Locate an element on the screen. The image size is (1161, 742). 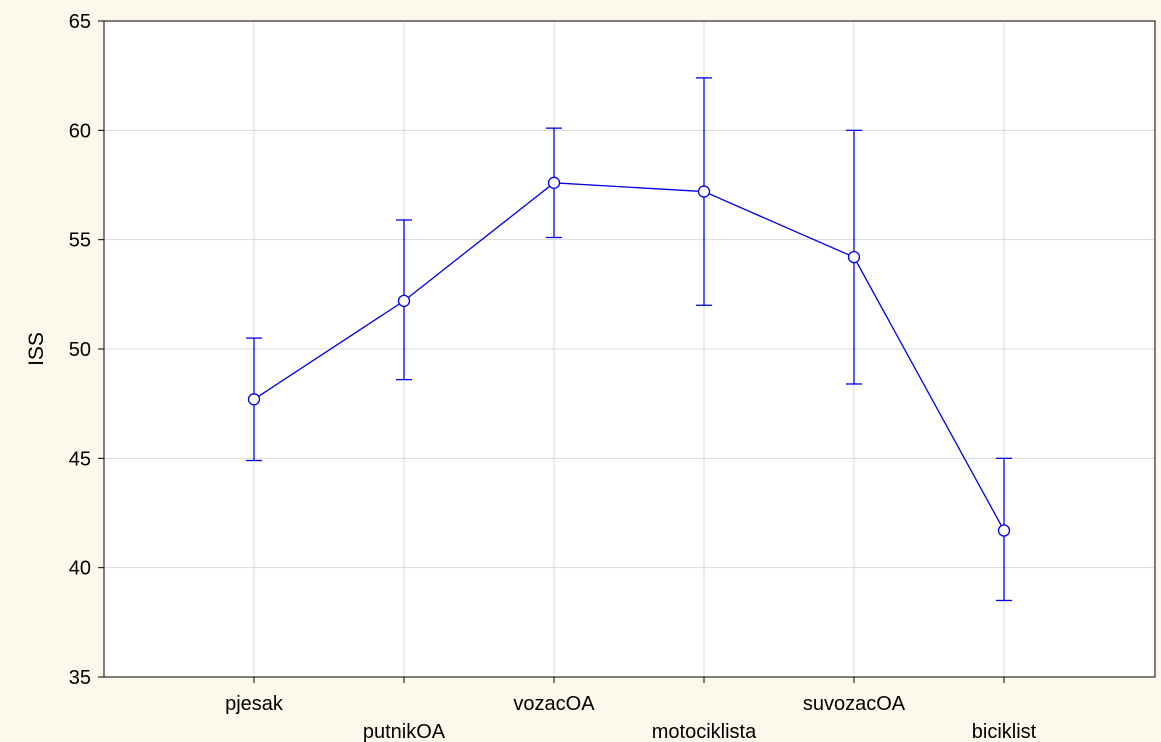
x-tick-label: motociklista is located at coordinates (704, 731).